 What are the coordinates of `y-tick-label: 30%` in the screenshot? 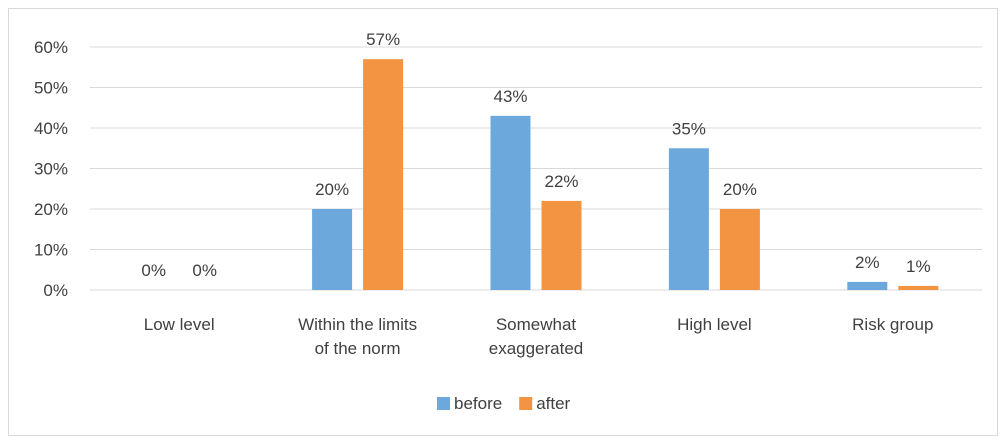 It's located at (51, 169).